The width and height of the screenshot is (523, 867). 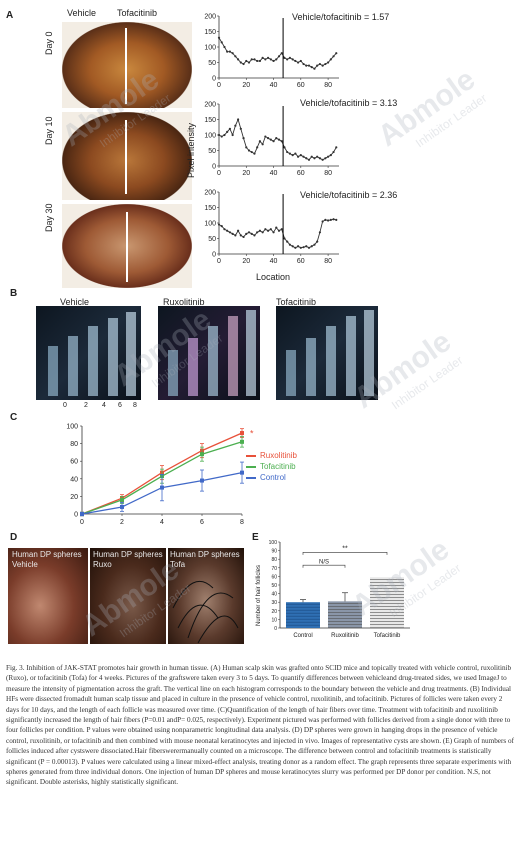 What do you see at coordinates (387, 602) in the screenshot?
I see `bar` at bounding box center [387, 602].